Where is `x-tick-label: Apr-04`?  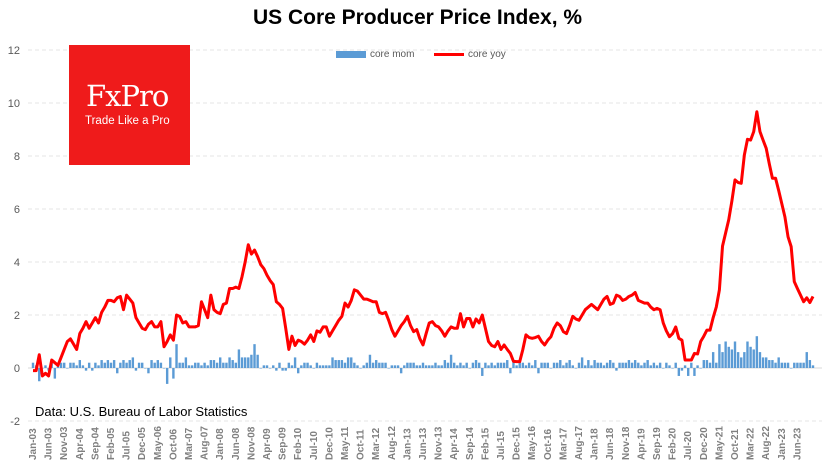
x-tick-label: Apr-04 is located at coordinates (80, 444).